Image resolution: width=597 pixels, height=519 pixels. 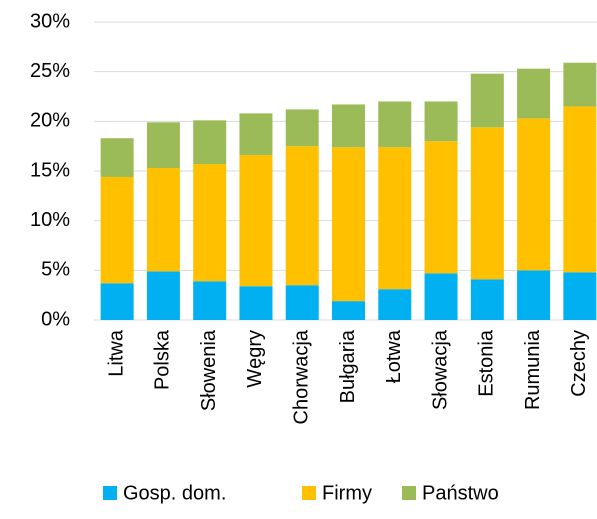 What do you see at coordinates (579, 363) in the screenshot?
I see `x-tick-label: Czechy` at bounding box center [579, 363].